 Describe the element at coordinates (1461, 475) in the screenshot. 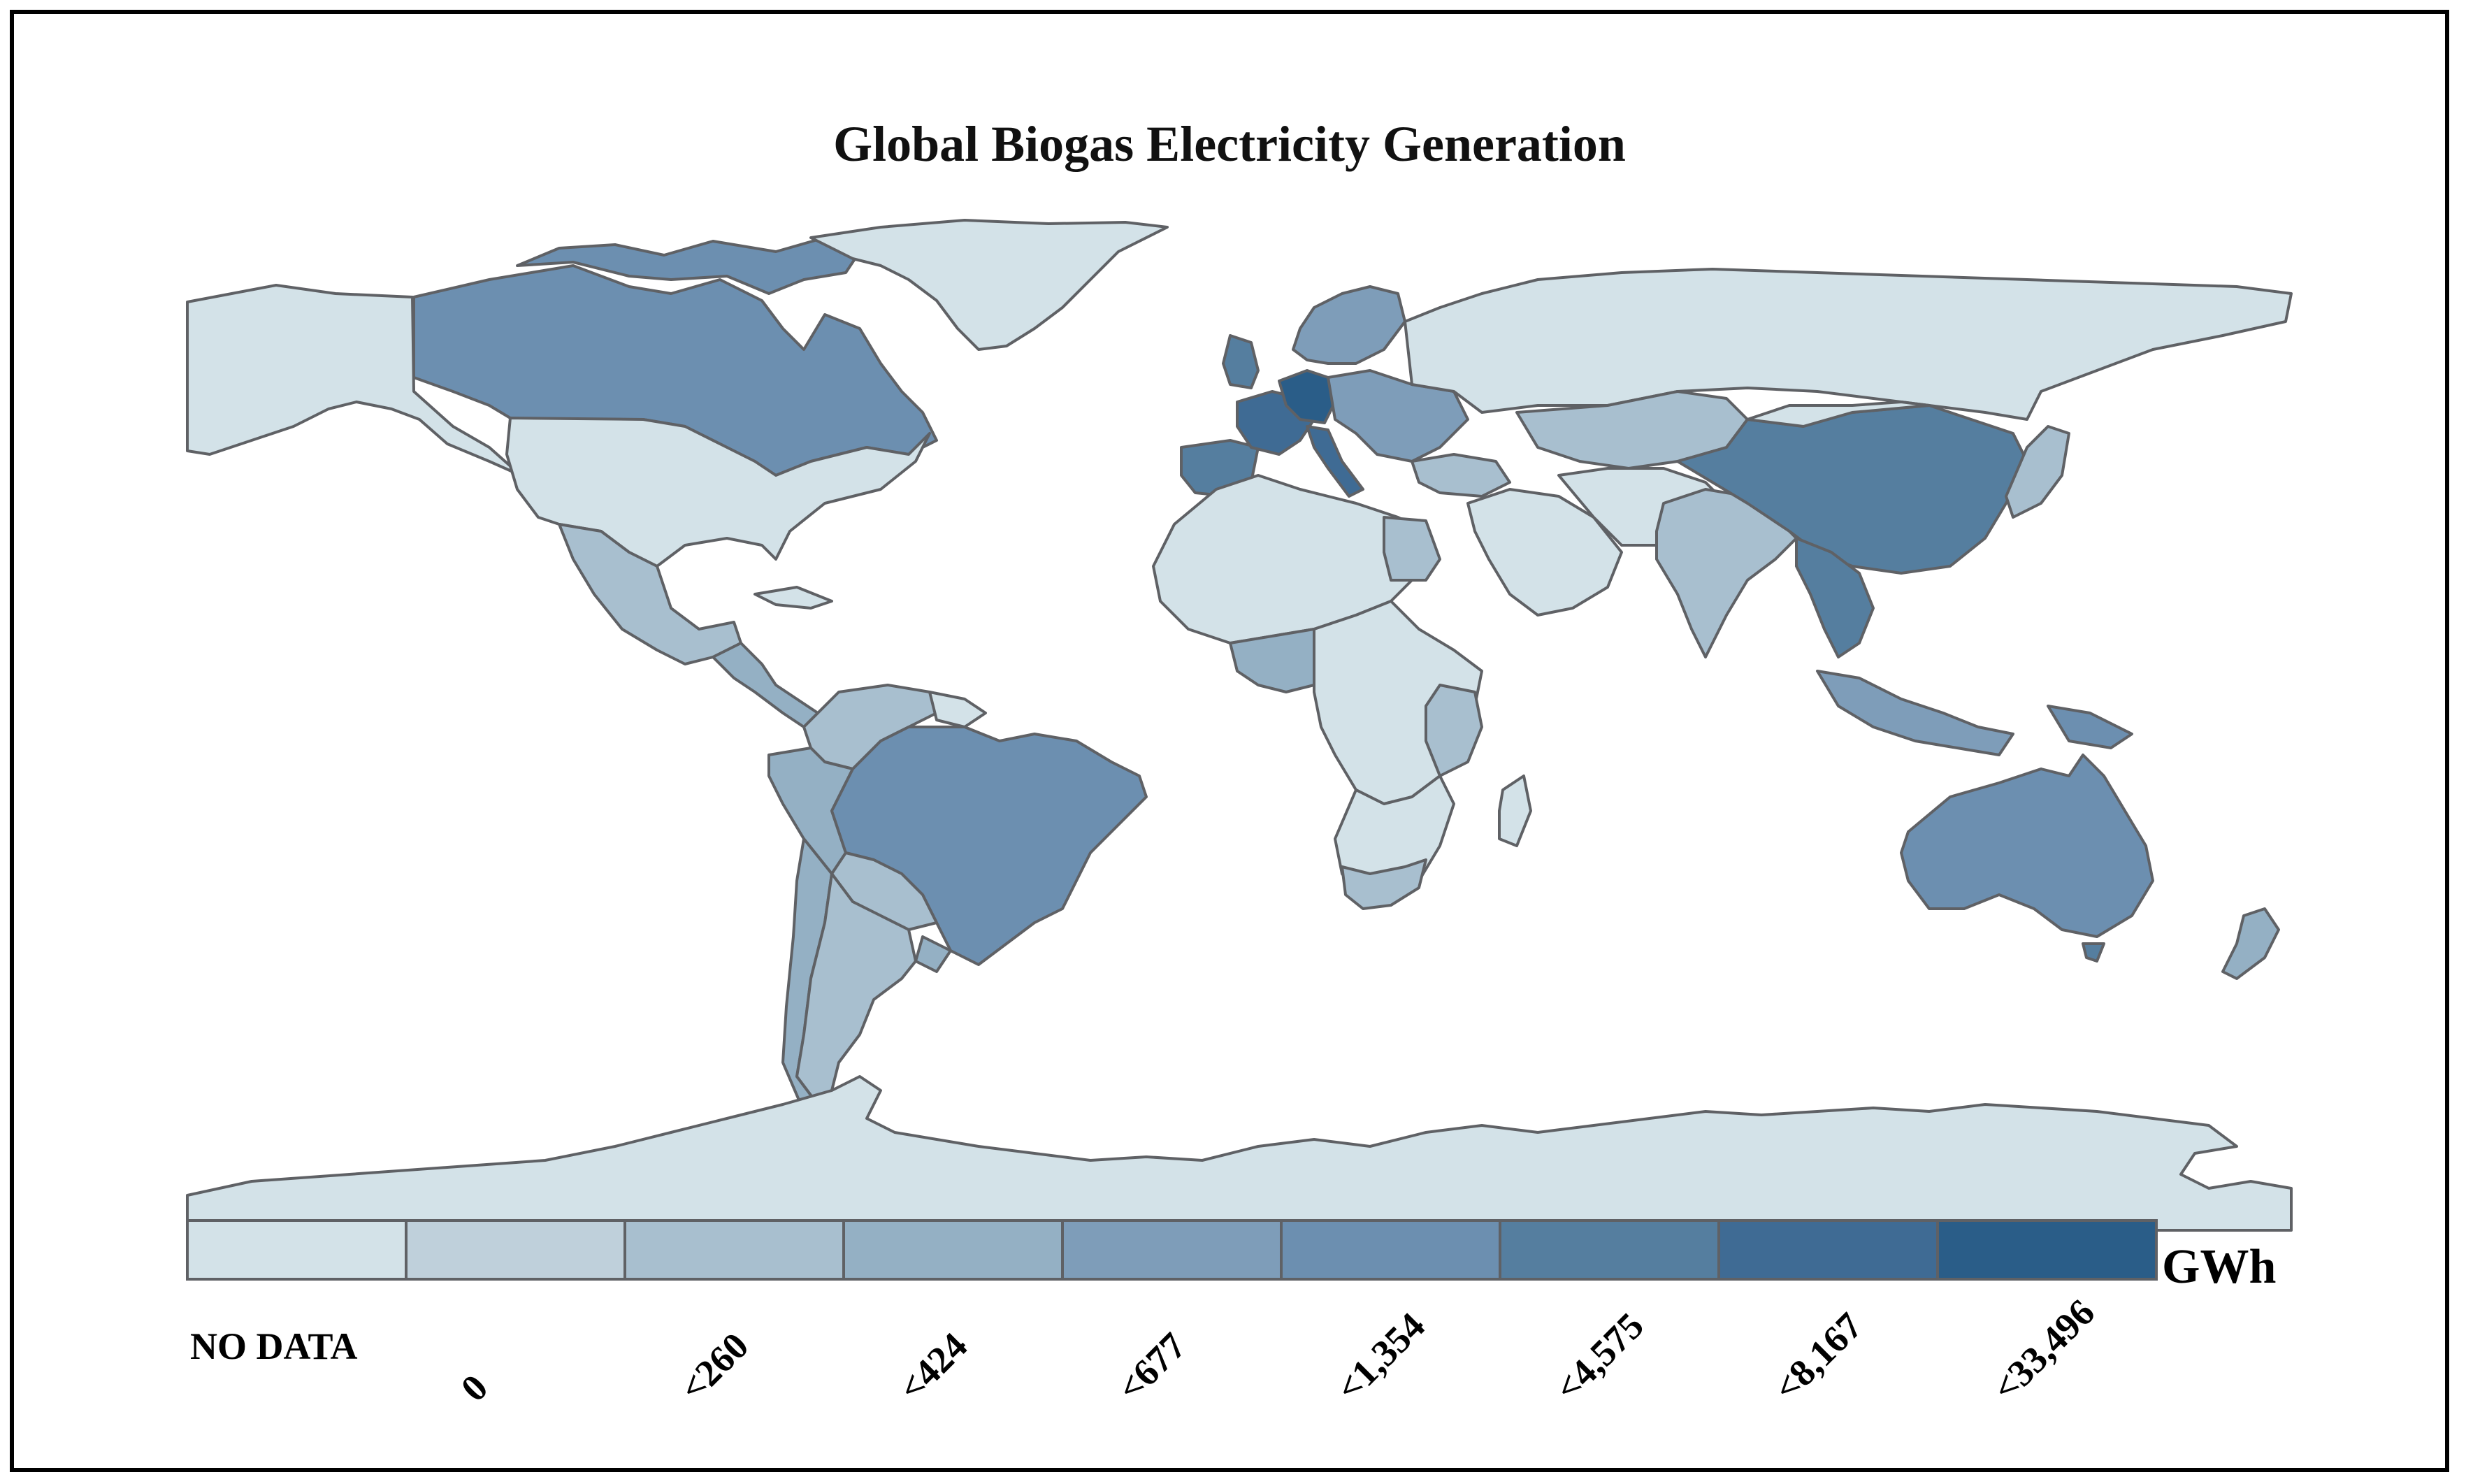

I see `region-turkey` at that location.